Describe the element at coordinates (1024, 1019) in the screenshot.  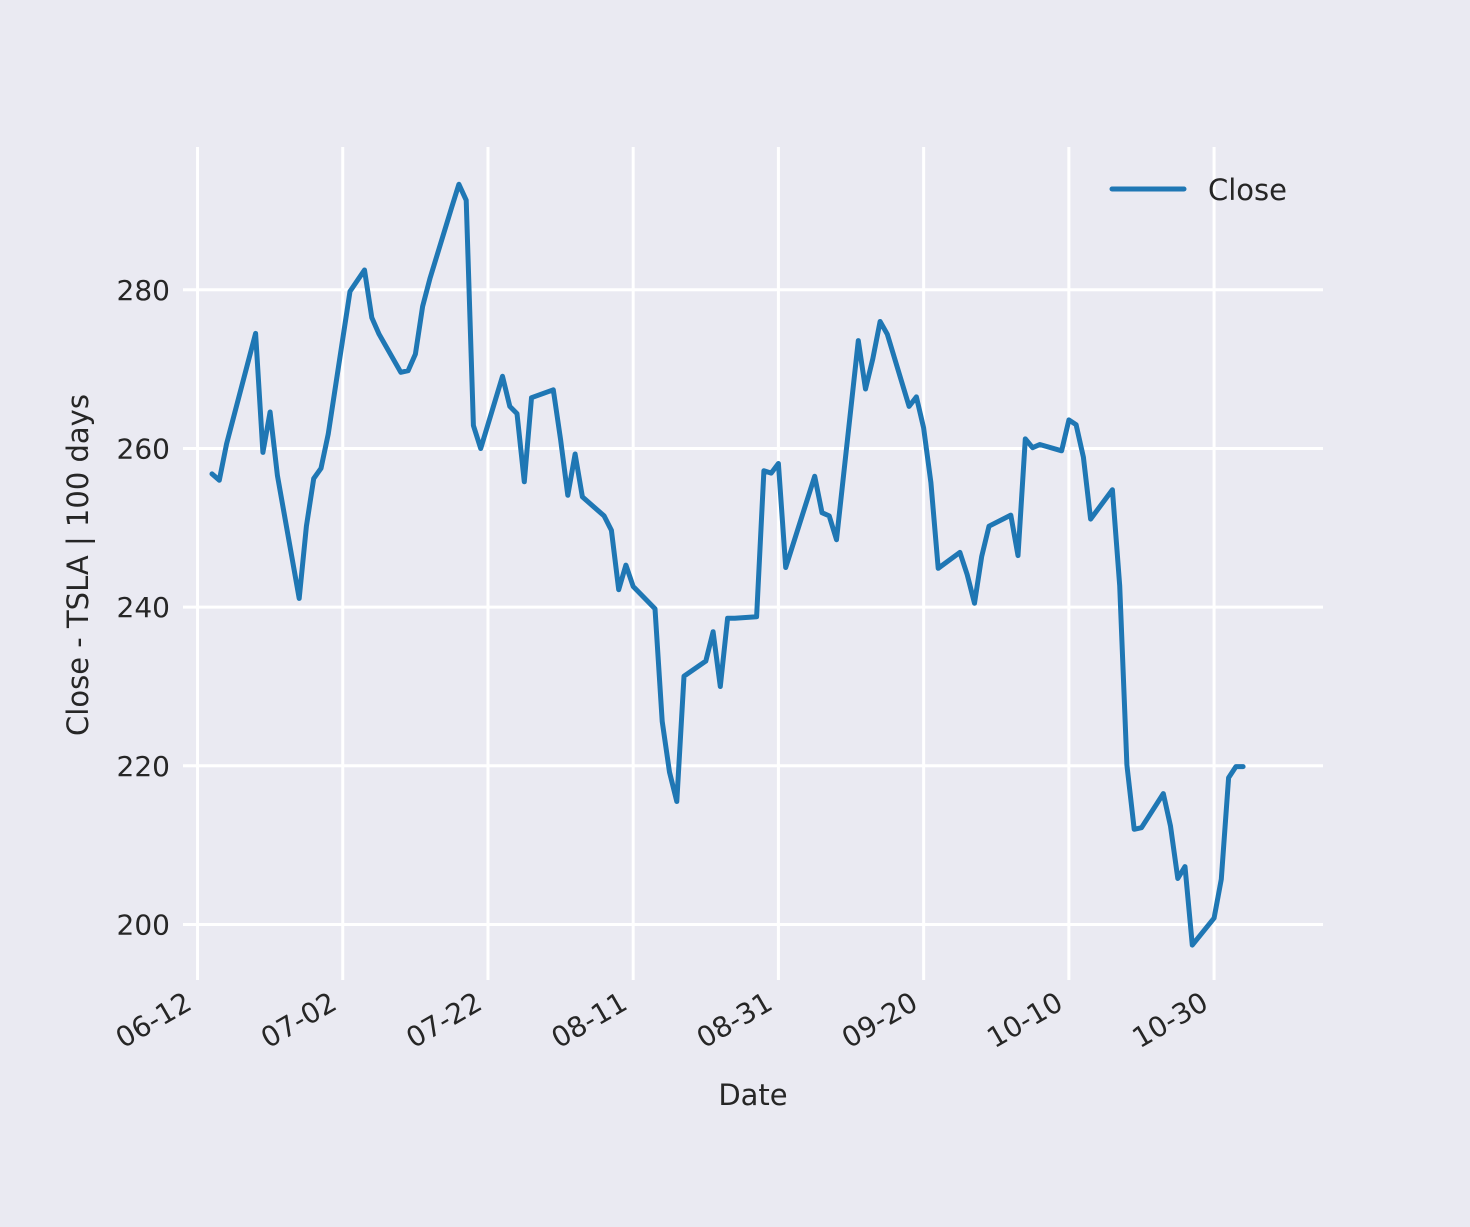
I see `x-tick-label: 10-10` at that location.